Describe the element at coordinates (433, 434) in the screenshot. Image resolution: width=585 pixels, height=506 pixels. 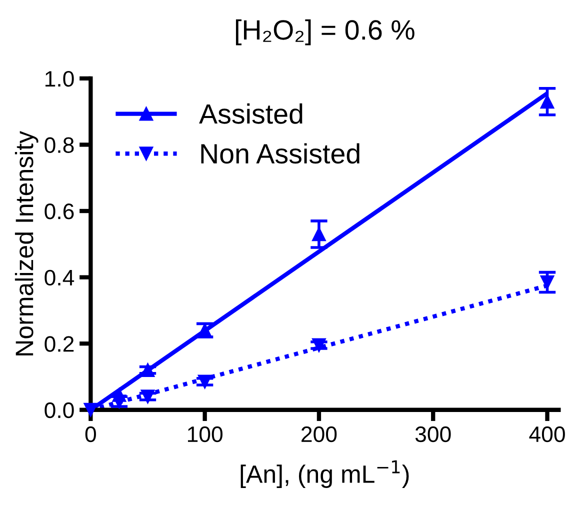
I see `x-tick-label: 300` at that location.